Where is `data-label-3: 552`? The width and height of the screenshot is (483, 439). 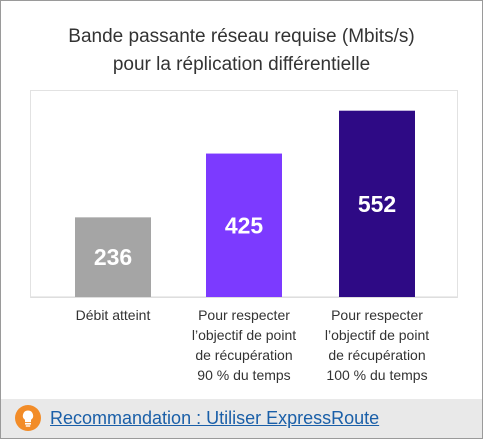 data-label-3: 552 is located at coordinates (377, 204).